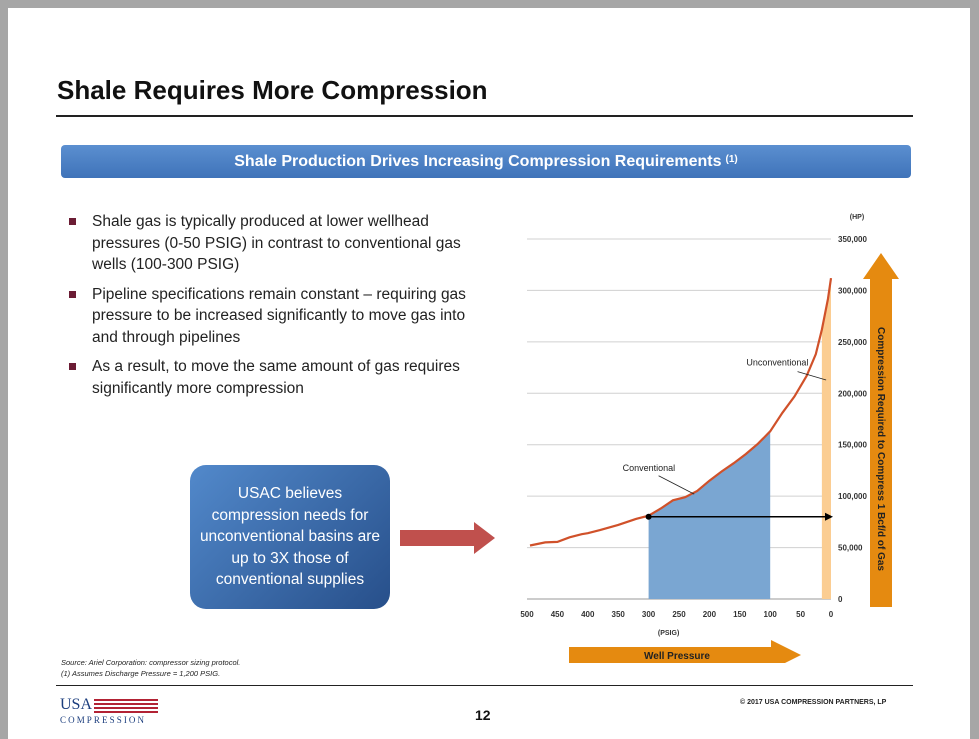 The height and width of the screenshot is (739, 979). I want to click on y-tick-label: 350,000, so click(852, 239).